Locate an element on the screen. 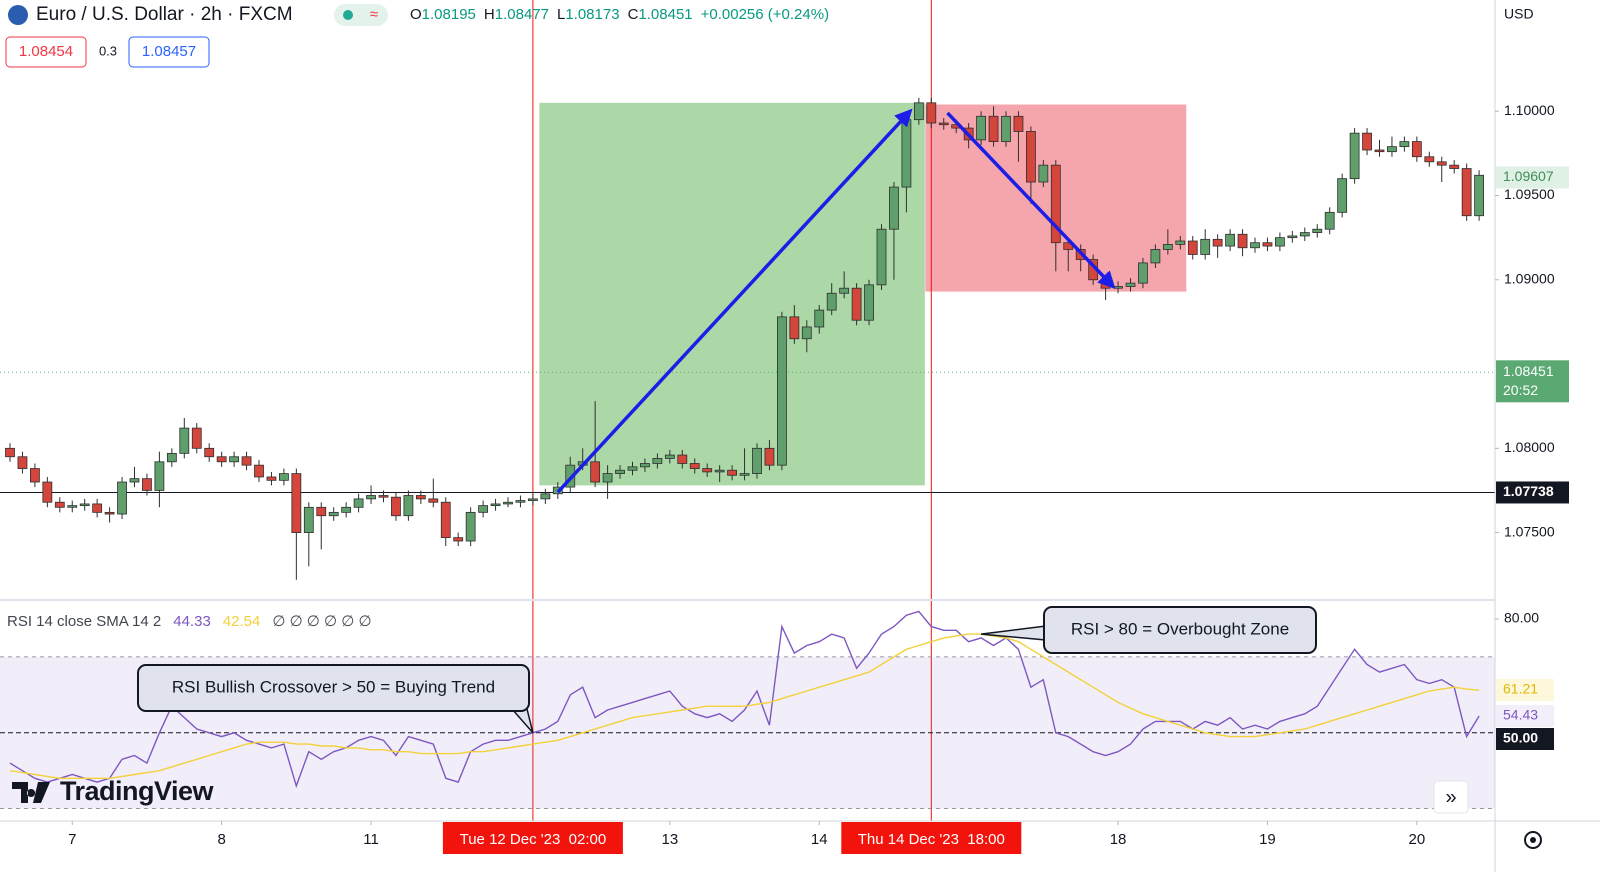 The width and height of the screenshot is (1600, 872). ohlc-change: +0.00256 (+0.24%) is located at coordinates (765, 14).